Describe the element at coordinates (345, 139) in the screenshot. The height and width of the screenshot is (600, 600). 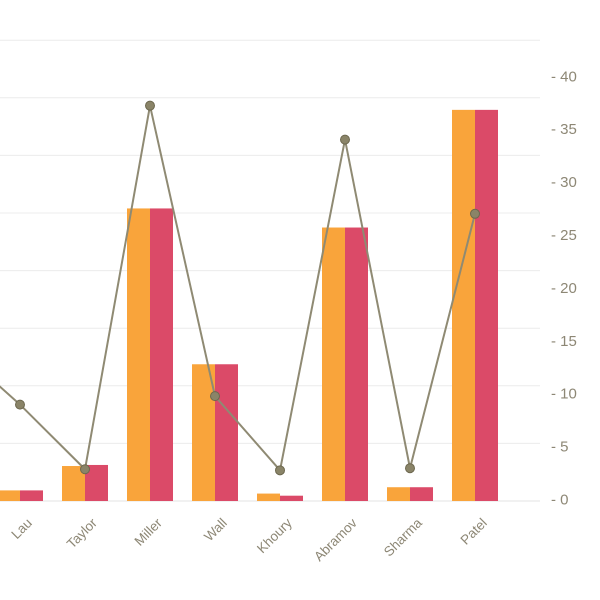
I see `line-marker-abramov` at that location.